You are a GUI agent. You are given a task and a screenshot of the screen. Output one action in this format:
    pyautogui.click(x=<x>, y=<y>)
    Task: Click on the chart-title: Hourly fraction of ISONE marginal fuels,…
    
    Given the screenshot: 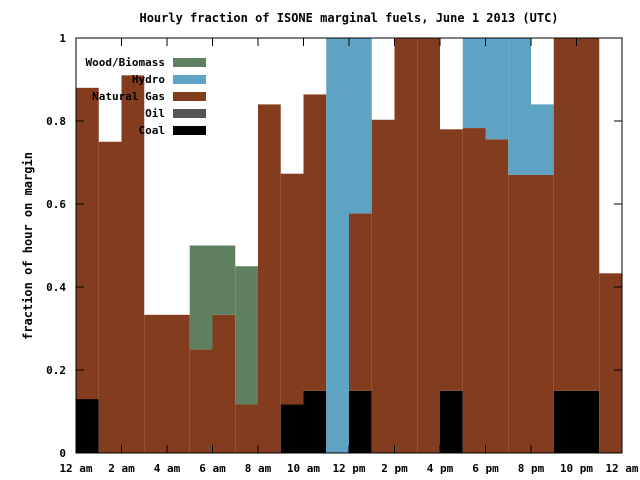 What is the action you would take?
    pyautogui.click(x=348, y=18)
    